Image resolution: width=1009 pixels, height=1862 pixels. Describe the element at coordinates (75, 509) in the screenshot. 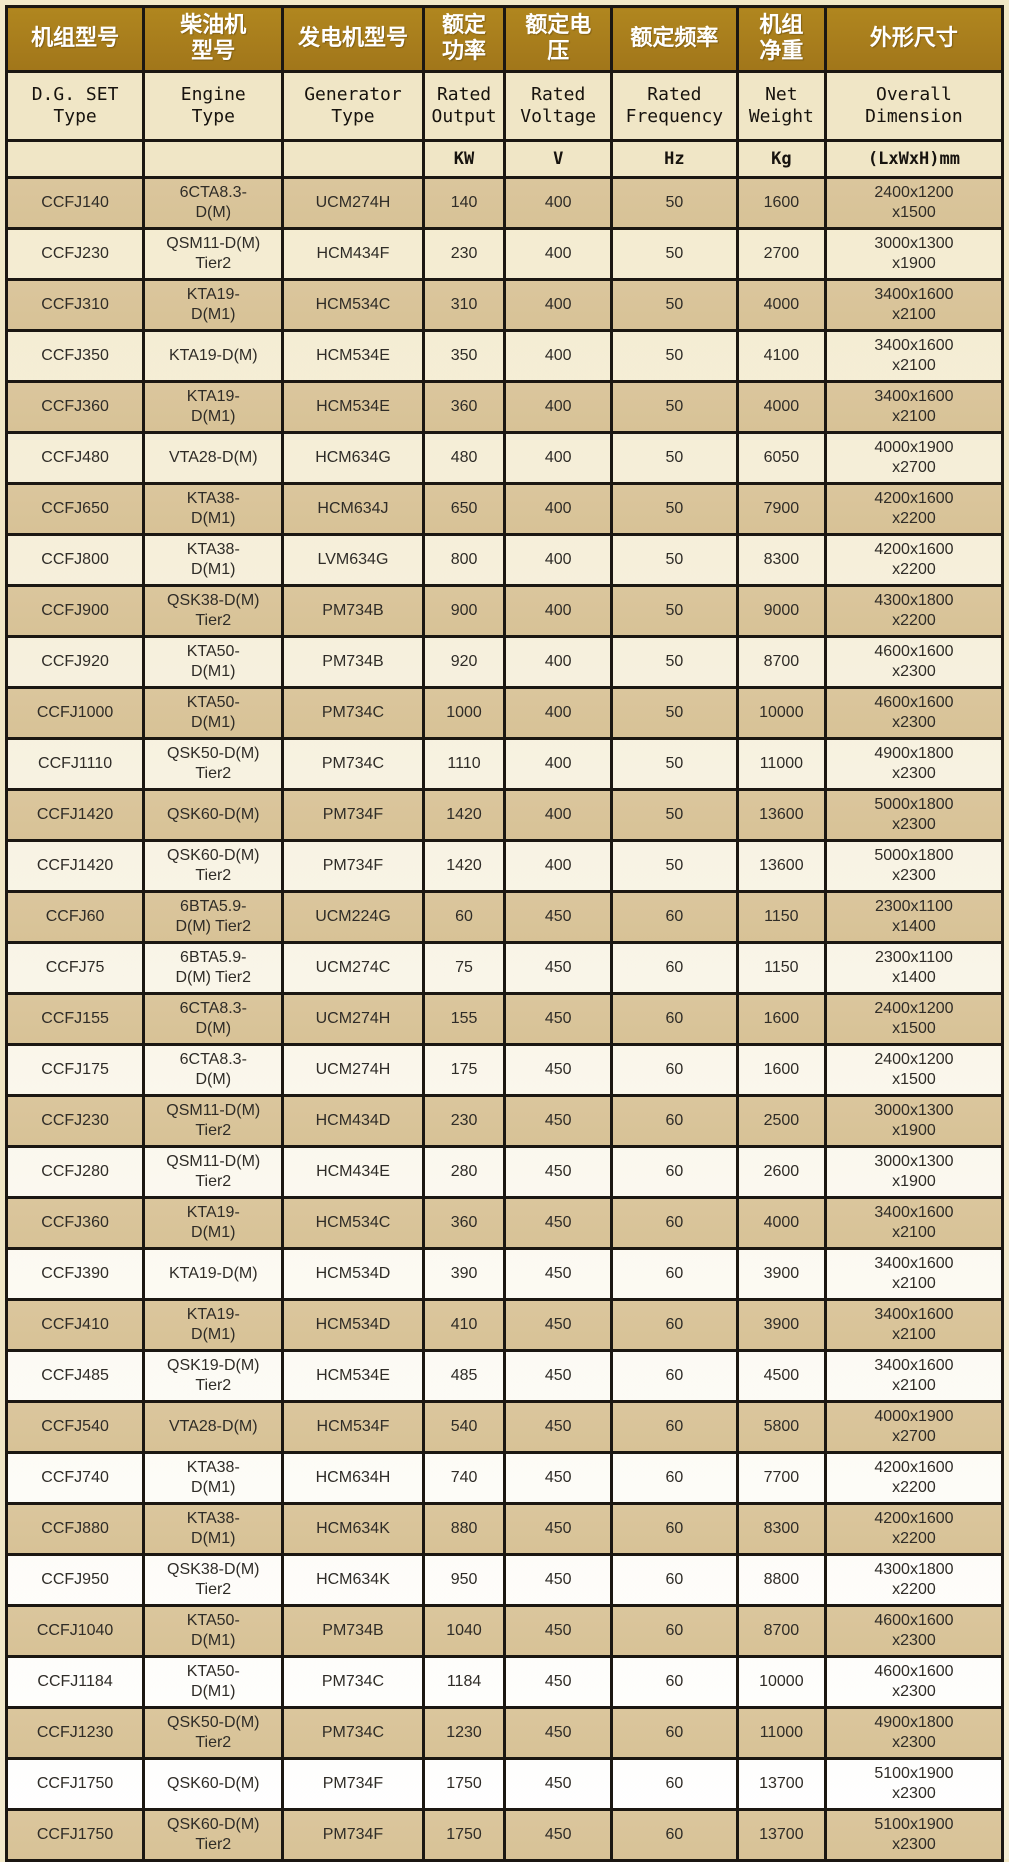

I see `table-cell: CCFJ650` at that location.